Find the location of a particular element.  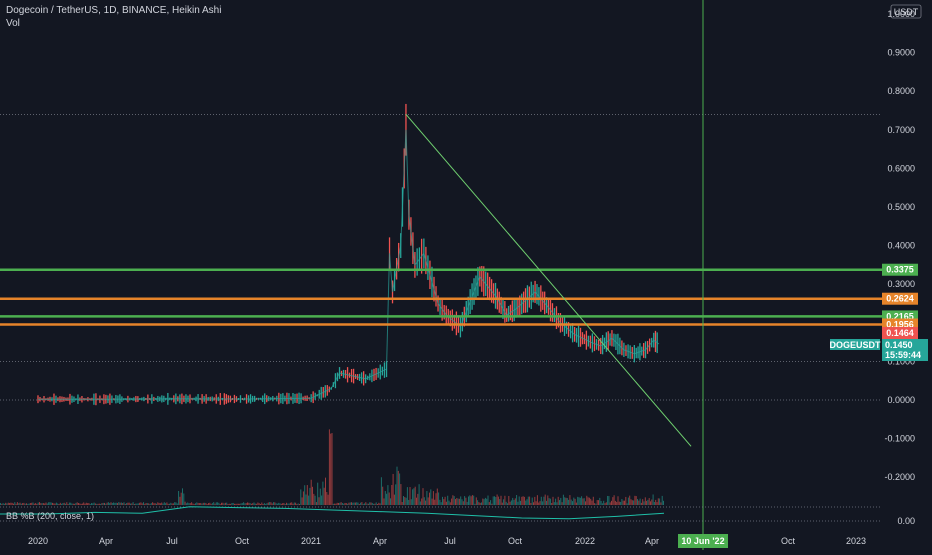

x-tick-label: Oct is located at coordinates (788, 541).